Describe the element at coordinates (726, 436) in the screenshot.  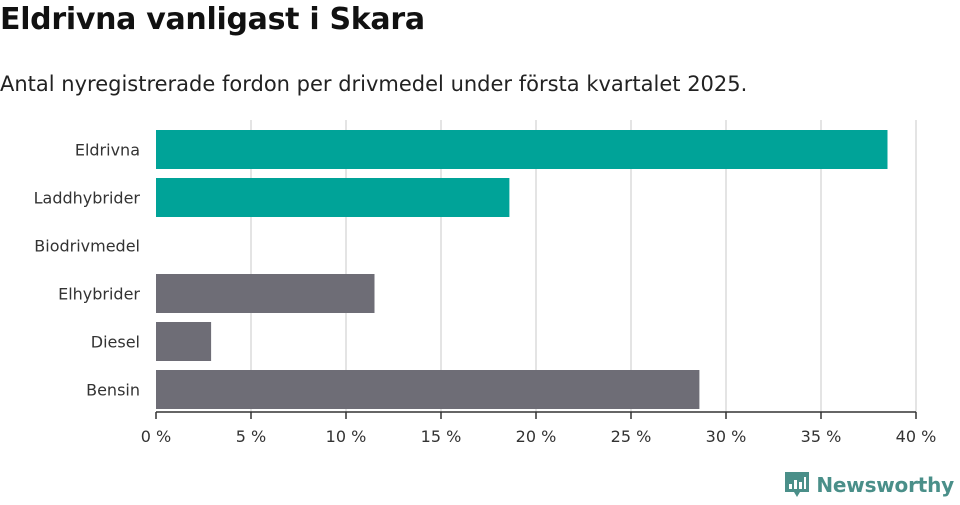
I see `x-tick-label: 30 %` at that location.